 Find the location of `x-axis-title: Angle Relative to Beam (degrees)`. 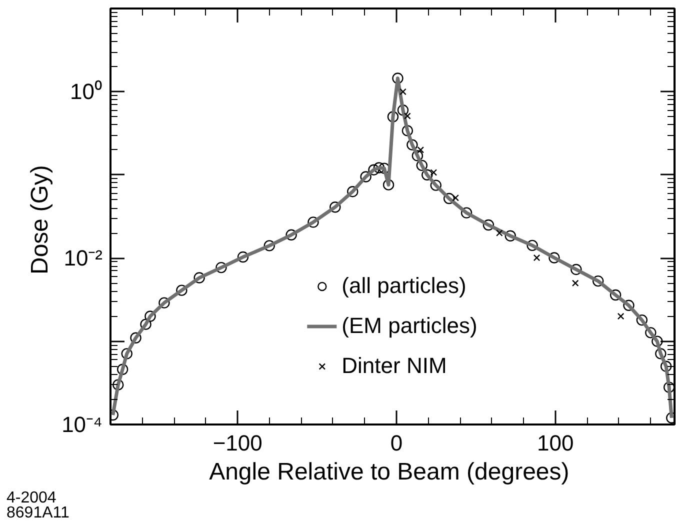

x-axis-title: Angle Relative to Beam (degrees) is located at coordinates (389, 472).